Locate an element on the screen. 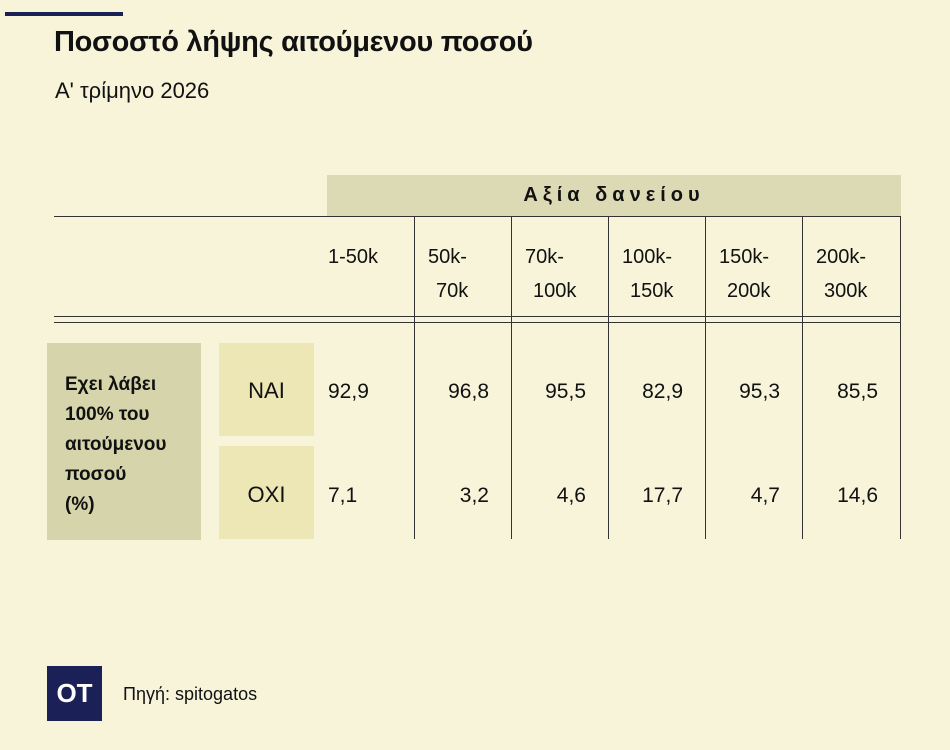 The height and width of the screenshot is (750, 950). accent-bar is located at coordinates (64, 14).